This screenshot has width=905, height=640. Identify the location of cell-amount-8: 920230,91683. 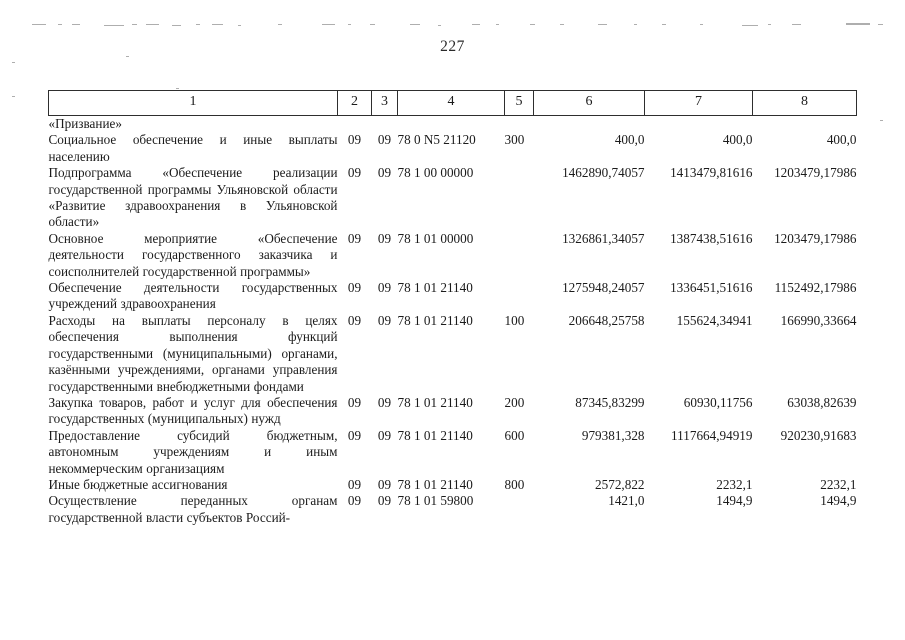
(818, 435).